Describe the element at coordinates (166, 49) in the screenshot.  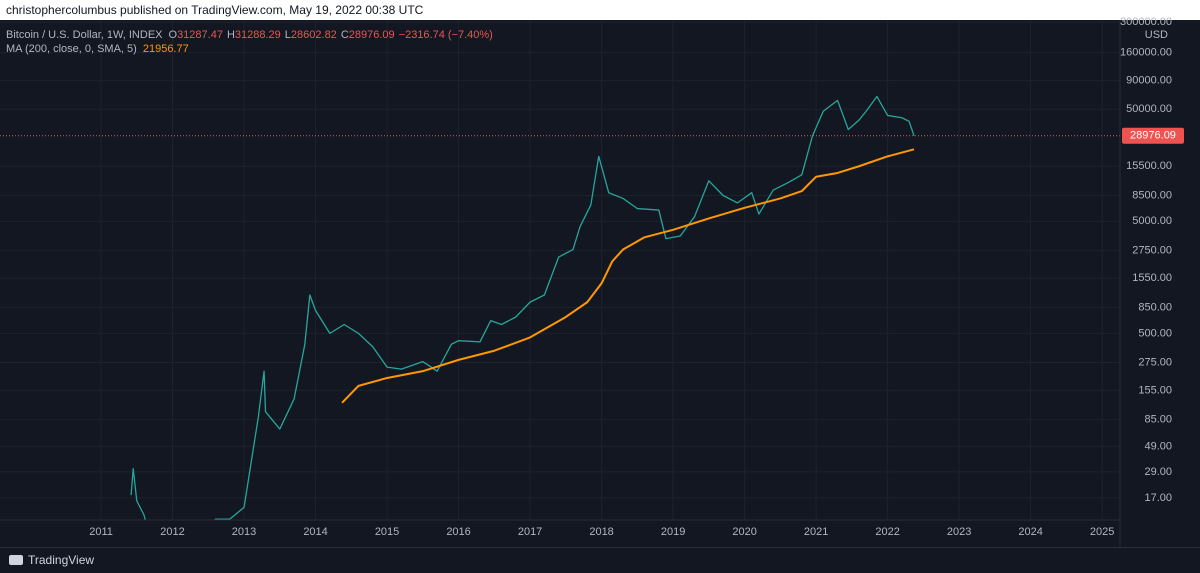
I see `ma-value: 21956.77` at that location.